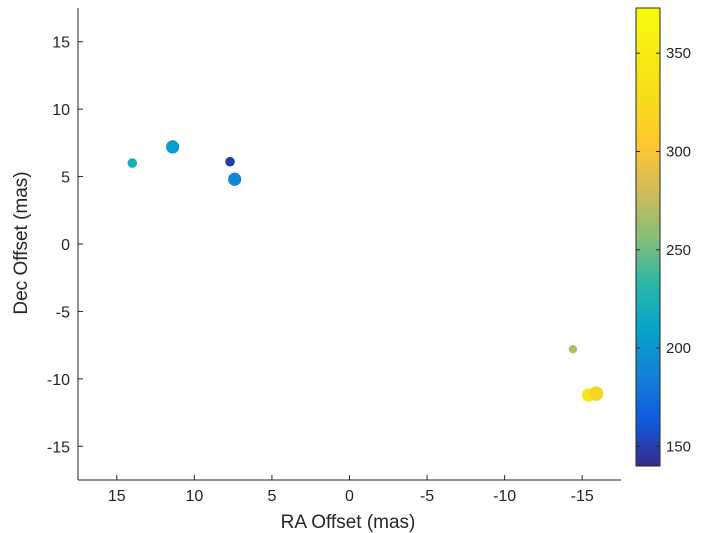 Image resolution: width=701 pixels, height=533 pixels. What do you see at coordinates (427, 496) in the screenshot?
I see `x-tick-label: -5` at bounding box center [427, 496].